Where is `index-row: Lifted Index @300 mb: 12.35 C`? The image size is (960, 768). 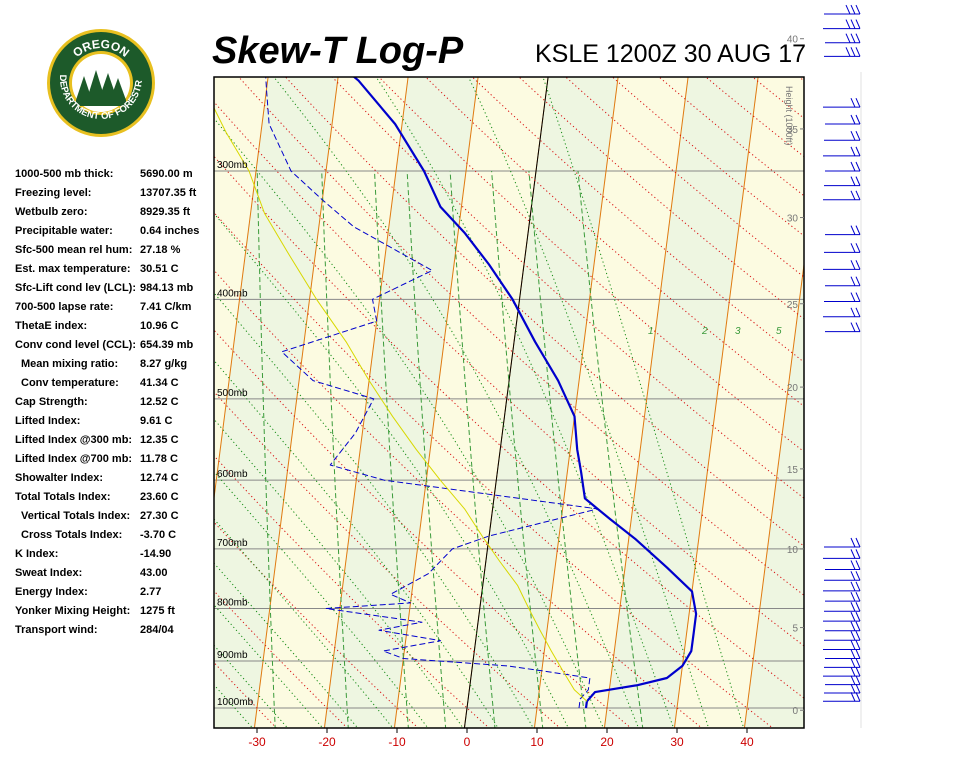 index-row: Lifted Index @300 mb: 12.35 C is located at coordinates (115, 443).